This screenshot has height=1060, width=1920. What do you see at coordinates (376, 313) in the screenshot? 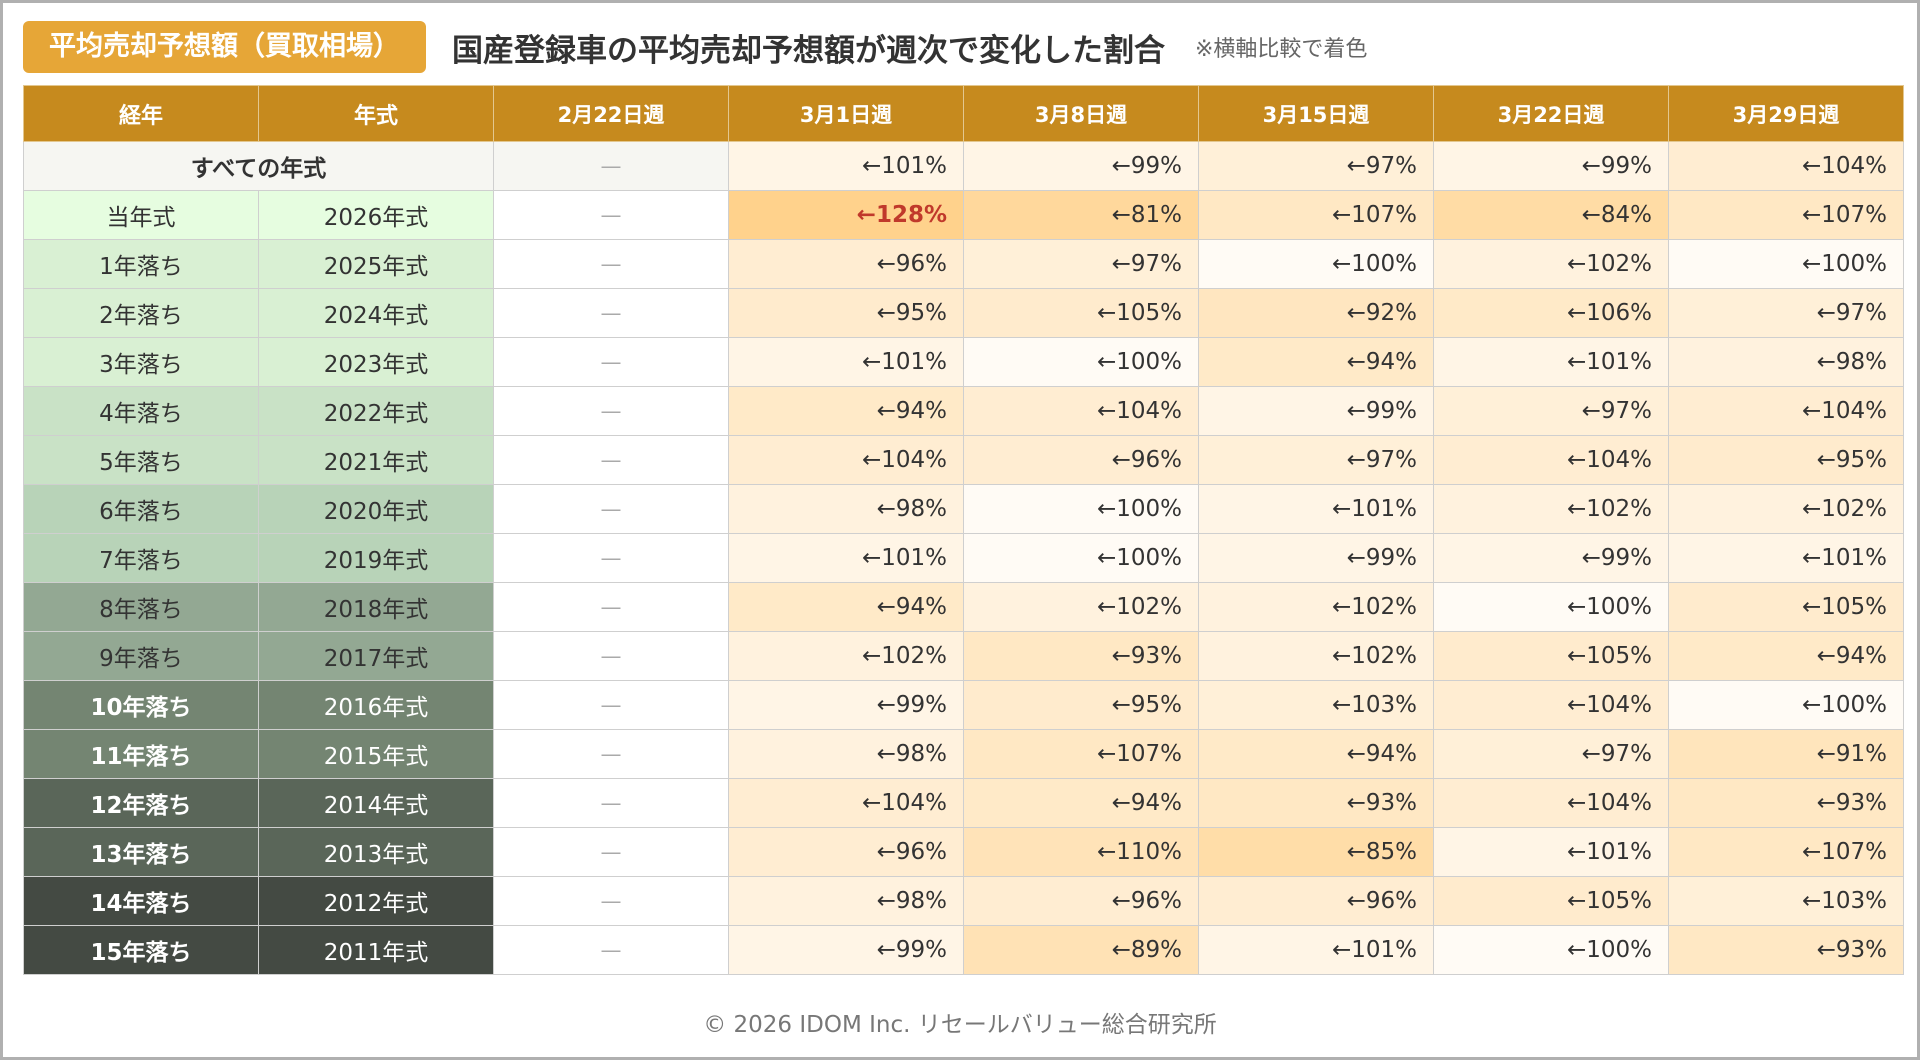
I see `model-year-label: 2024年式` at bounding box center [376, 313].